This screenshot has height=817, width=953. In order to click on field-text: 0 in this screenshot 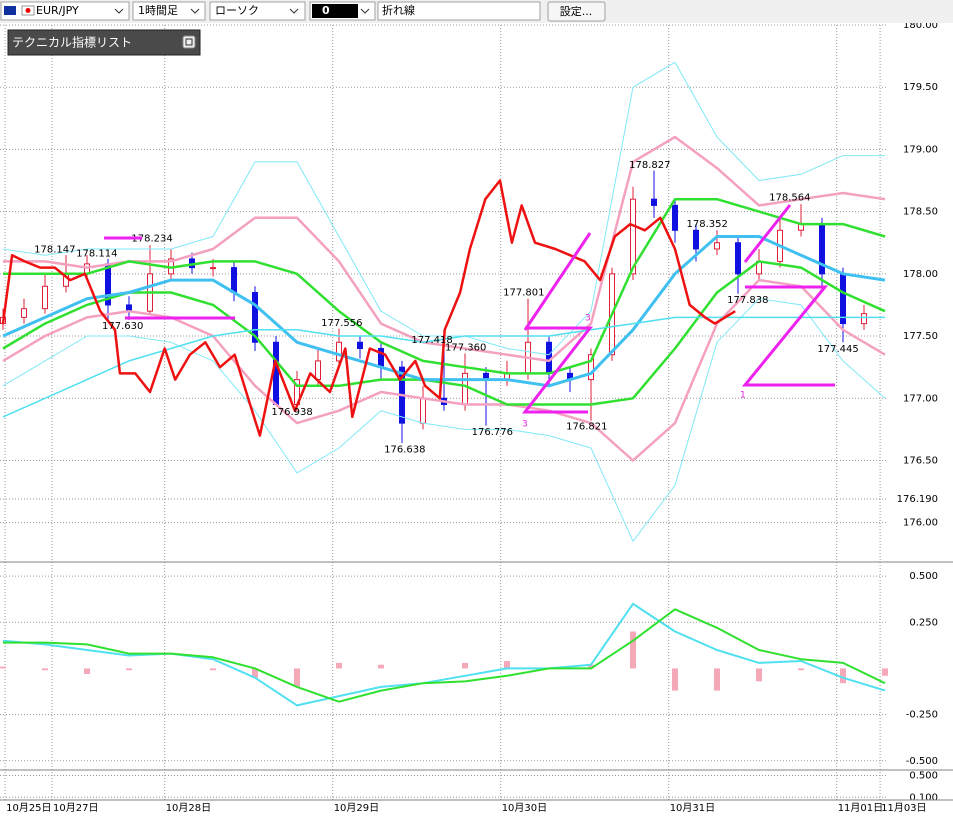, I will do `click(326, 10)`.